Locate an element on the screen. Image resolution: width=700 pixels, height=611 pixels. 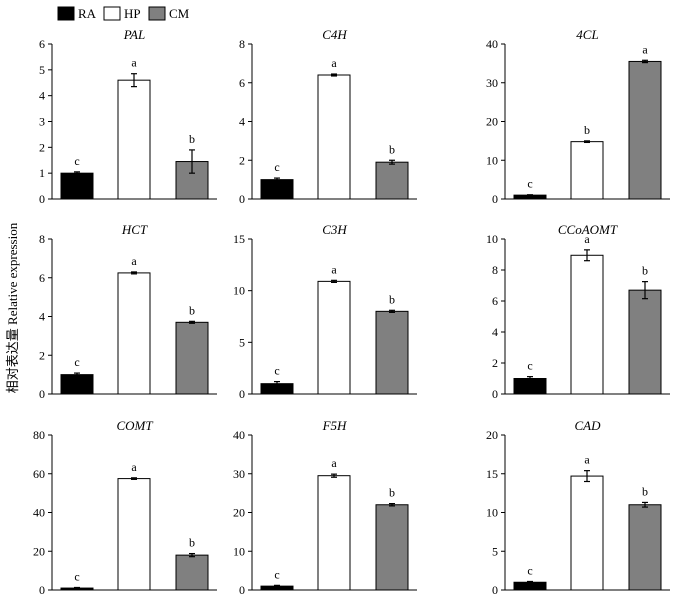
chart-panel-cad: 0 5 10 15 20 CAD c a b is located at coordinates (578, 507).